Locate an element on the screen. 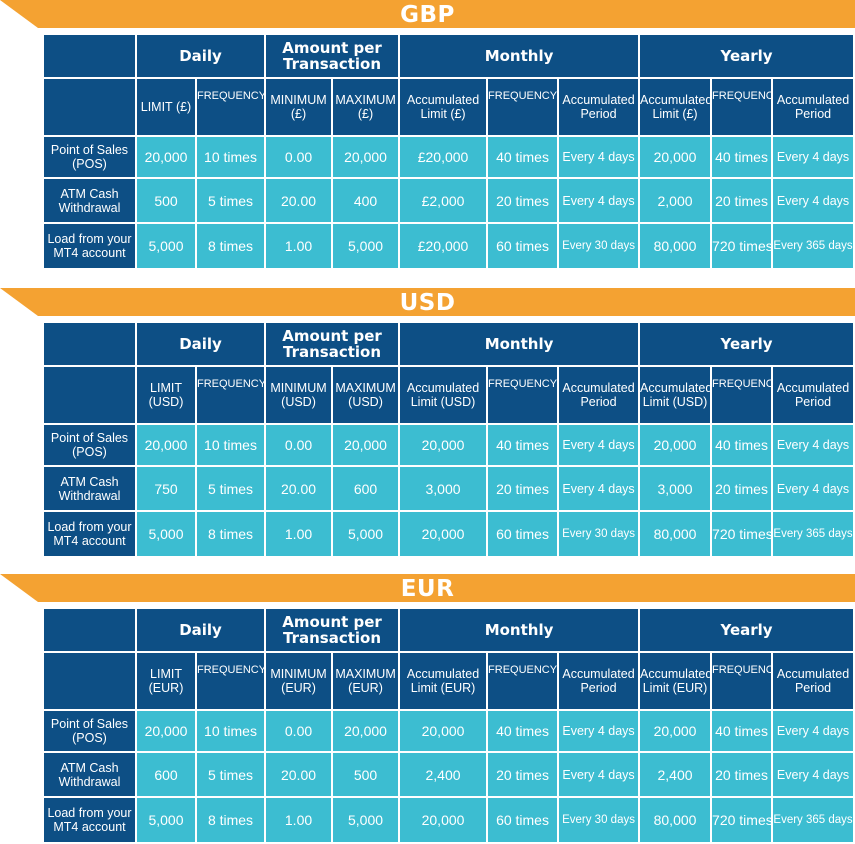  sub-header-limit: LIMIT (£) is located at coordinates (166, 107).